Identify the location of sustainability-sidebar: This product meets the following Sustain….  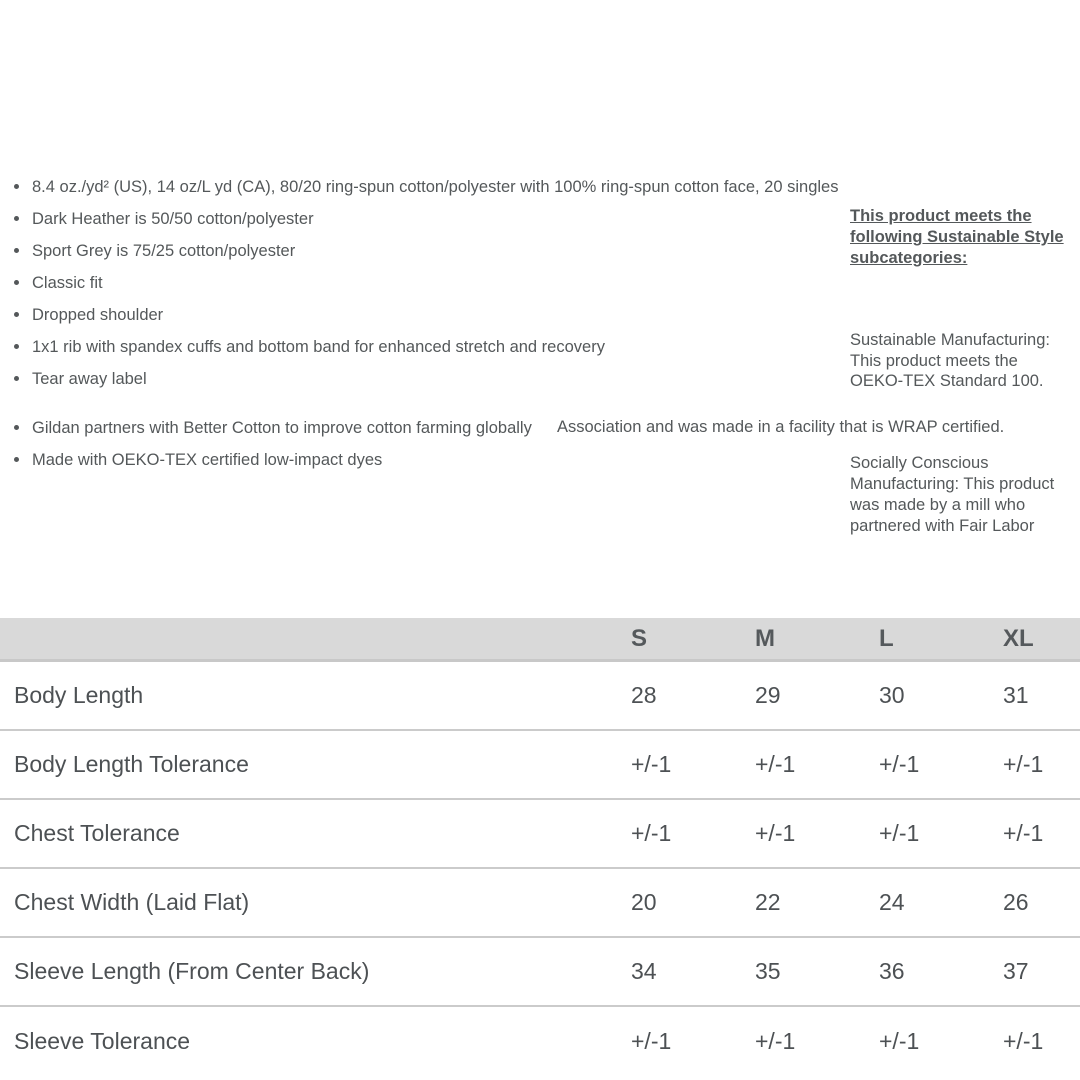
(961, 361).